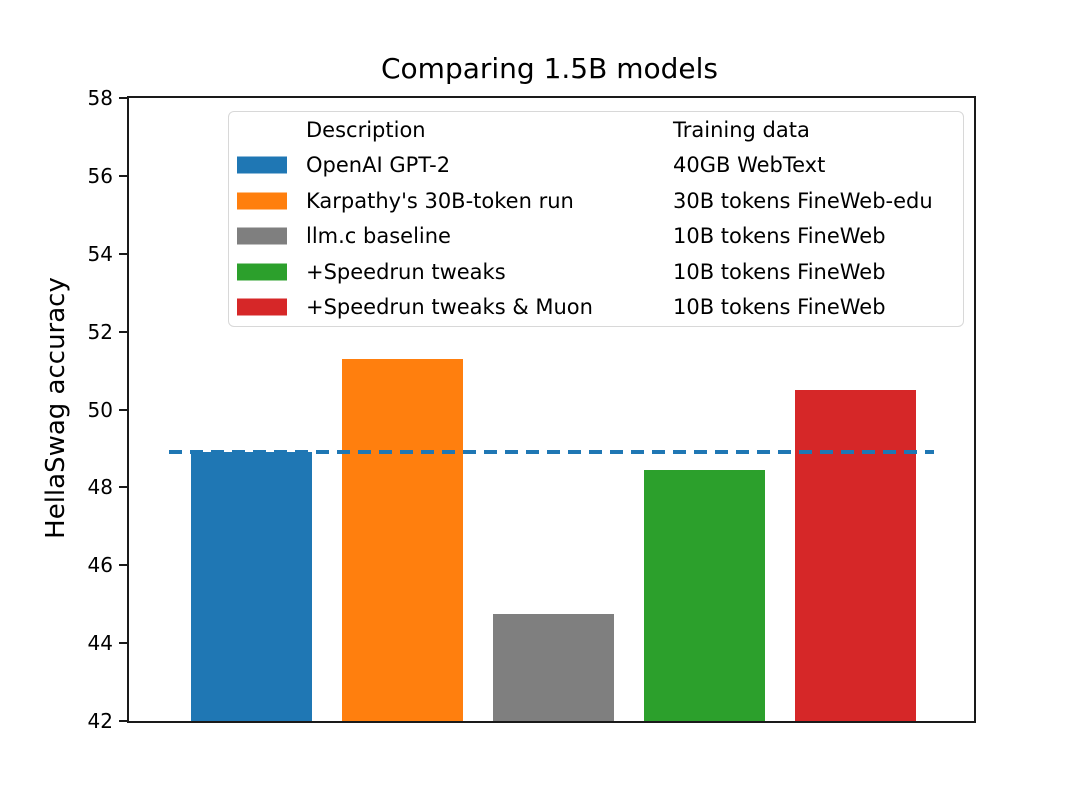 Image resolution: width=1080 pixels, height=810 pixels. I want to click on y-tick-label: 50, so click(100, 409).